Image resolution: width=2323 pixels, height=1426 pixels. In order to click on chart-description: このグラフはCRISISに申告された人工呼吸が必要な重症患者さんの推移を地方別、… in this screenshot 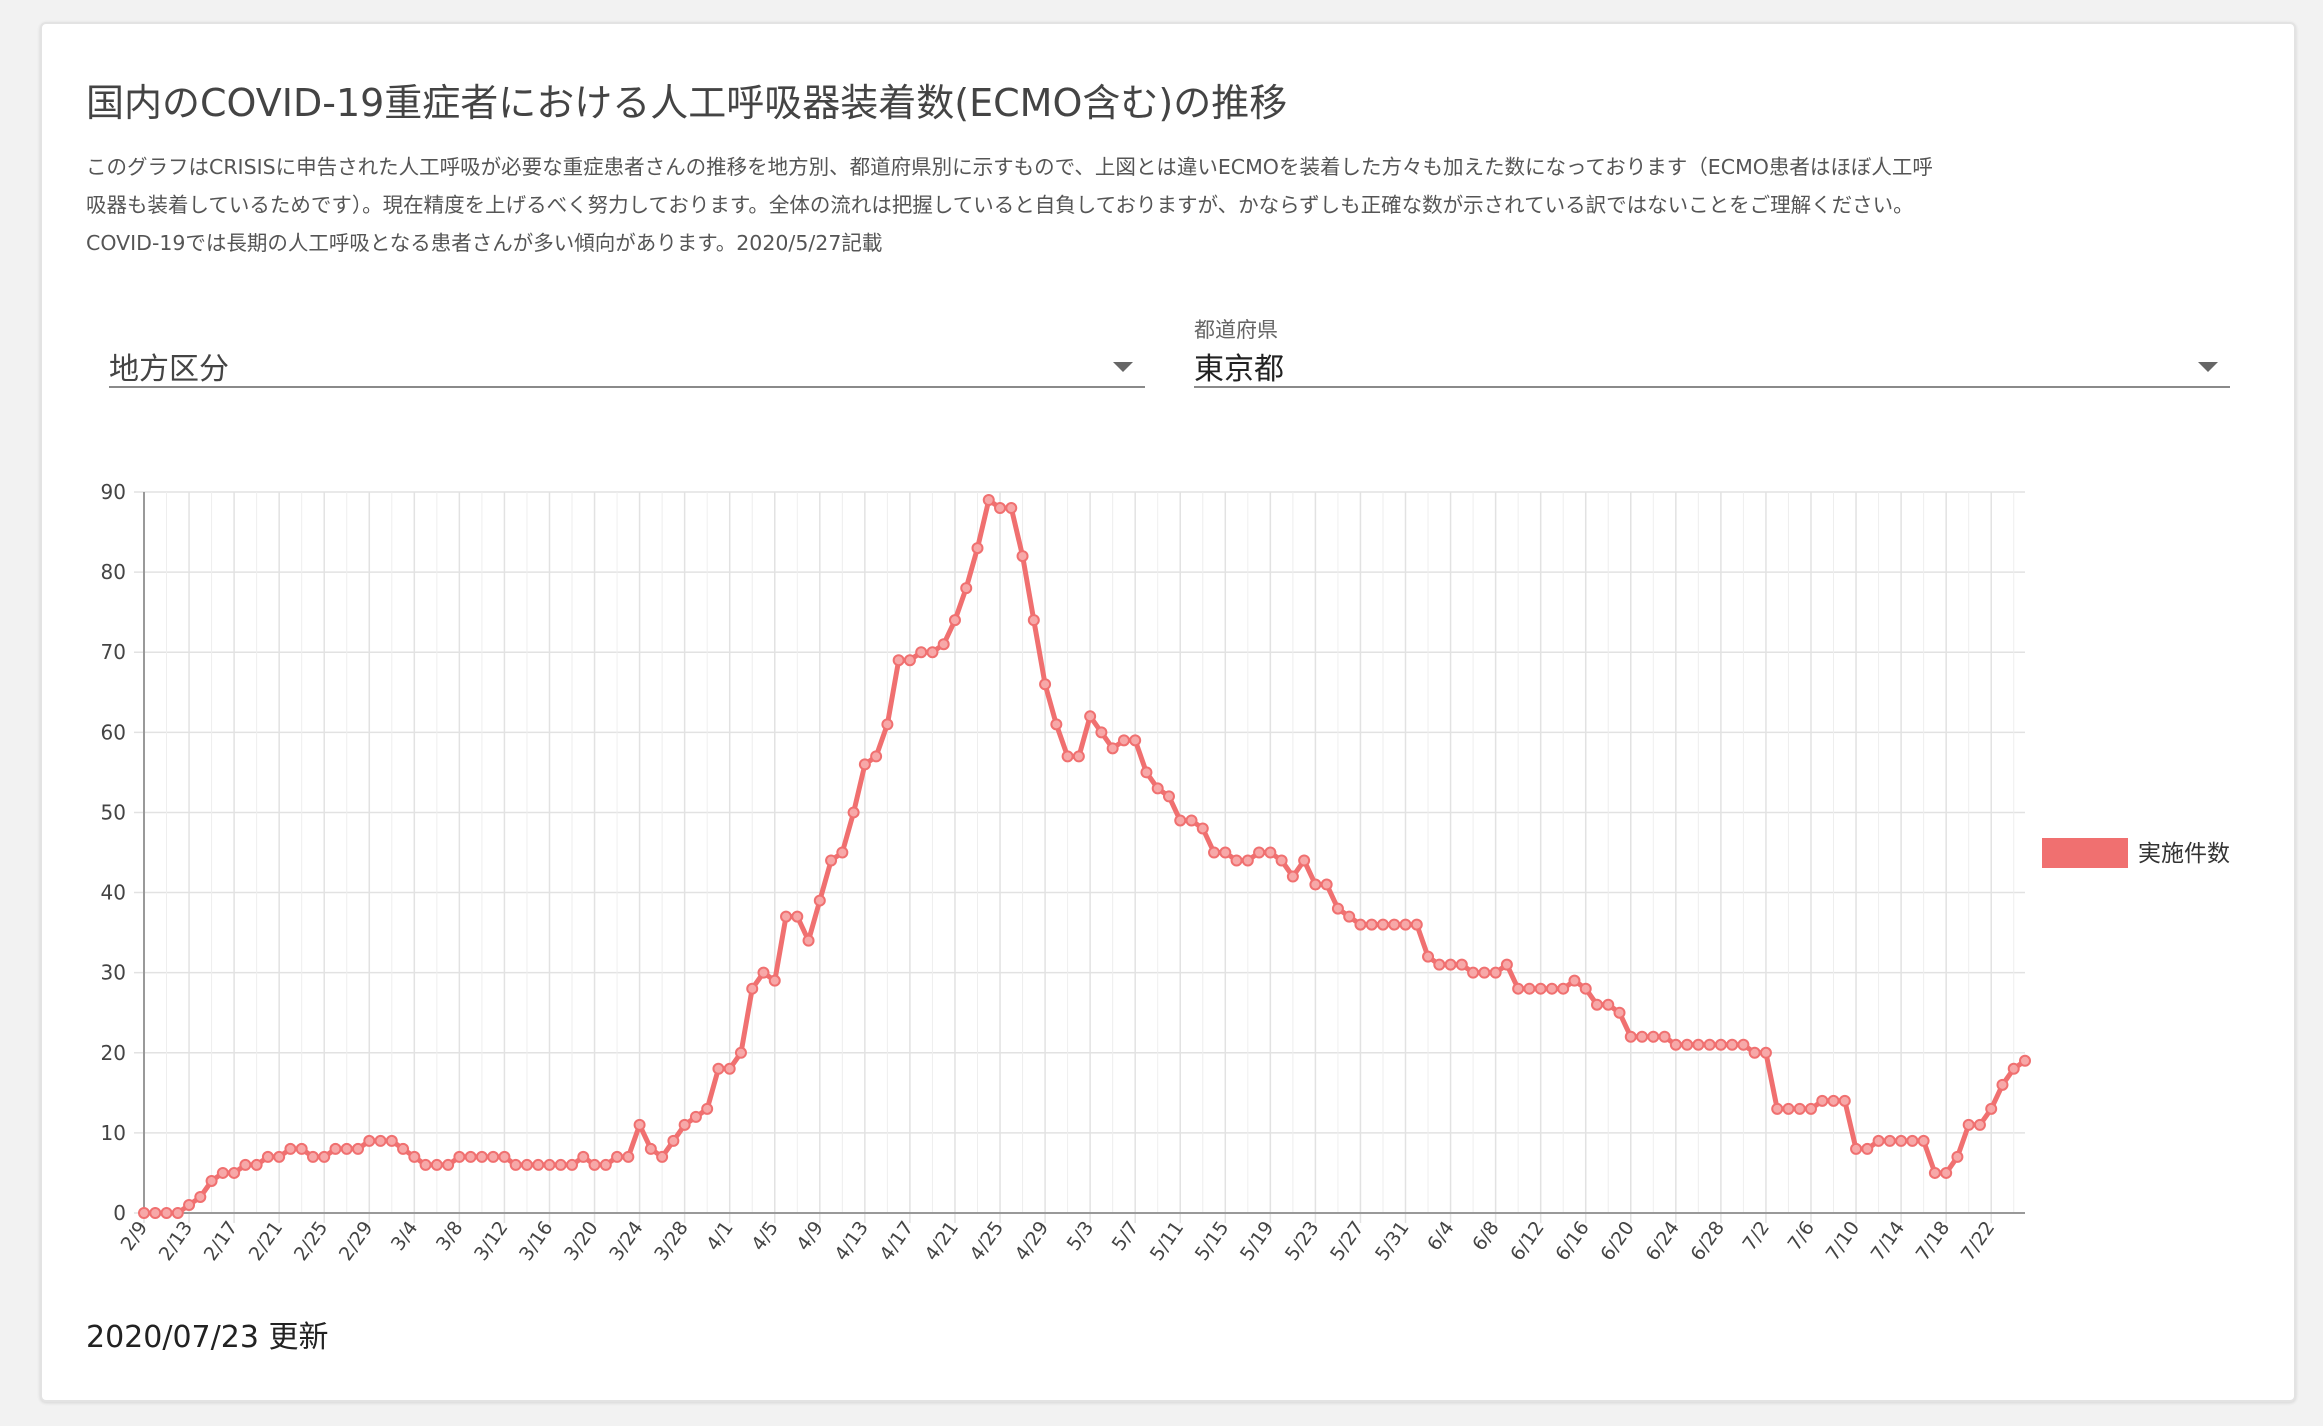, I will do `click(1186, 205)`.